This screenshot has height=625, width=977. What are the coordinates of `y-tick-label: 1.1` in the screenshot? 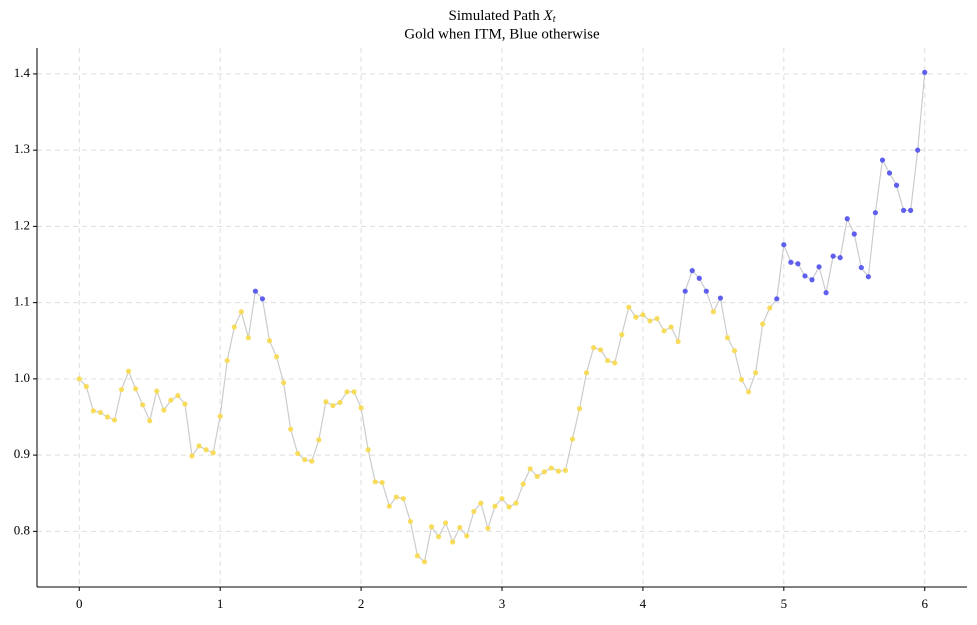 It's located at (22, 301).